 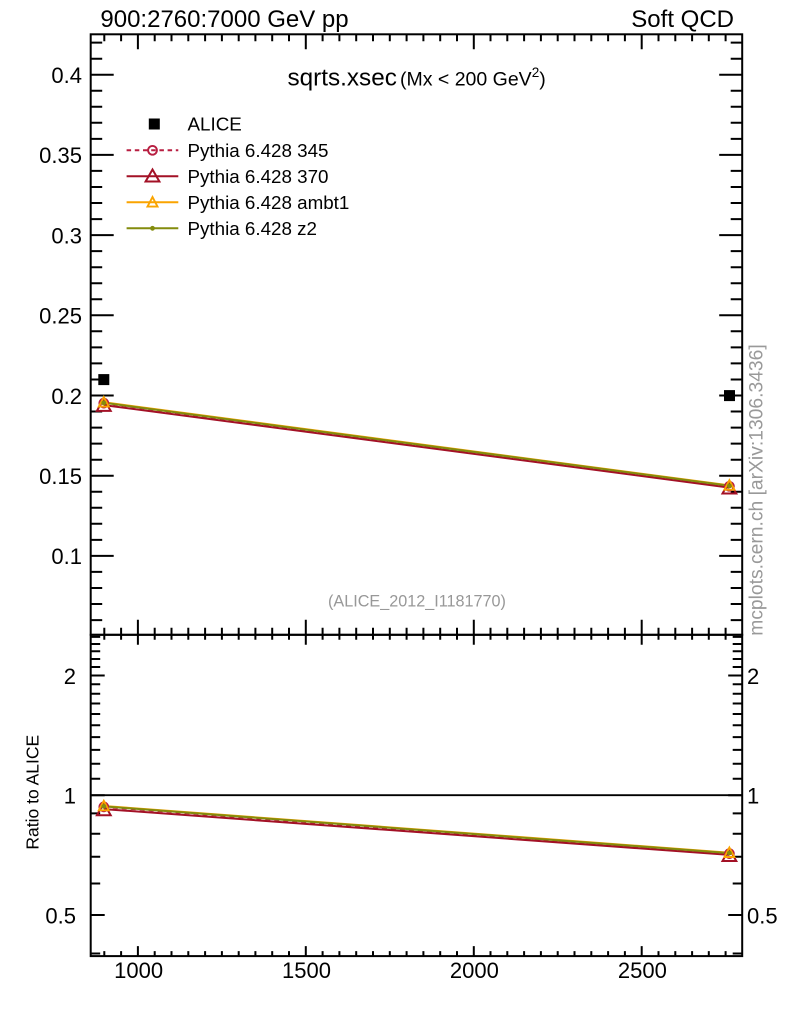 What do you see at coordinates (269, 202) in the screenshot?
I see `svg-text: Pythia 6.428 ambt1` at bounding box center [269, 202].